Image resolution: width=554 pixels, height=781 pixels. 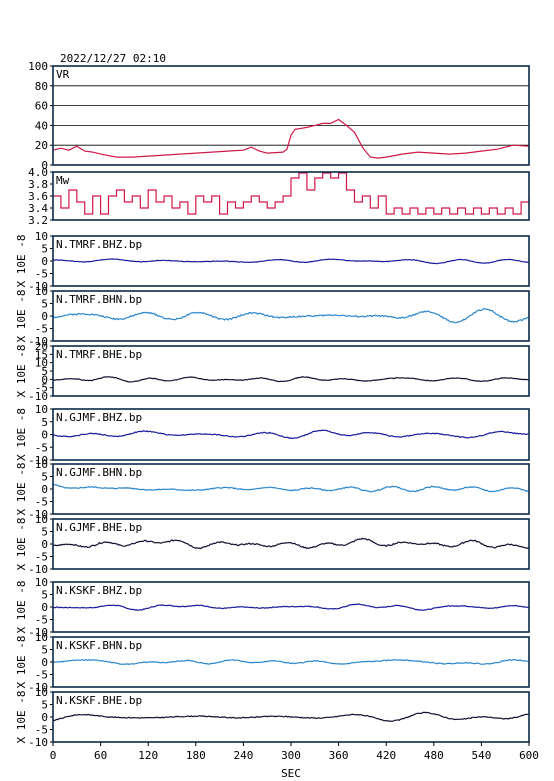 What do you see at coordinates (38, 196) in the screenshot?
I see `y-tick-label: 3.6` at bounding box center [38, 196].